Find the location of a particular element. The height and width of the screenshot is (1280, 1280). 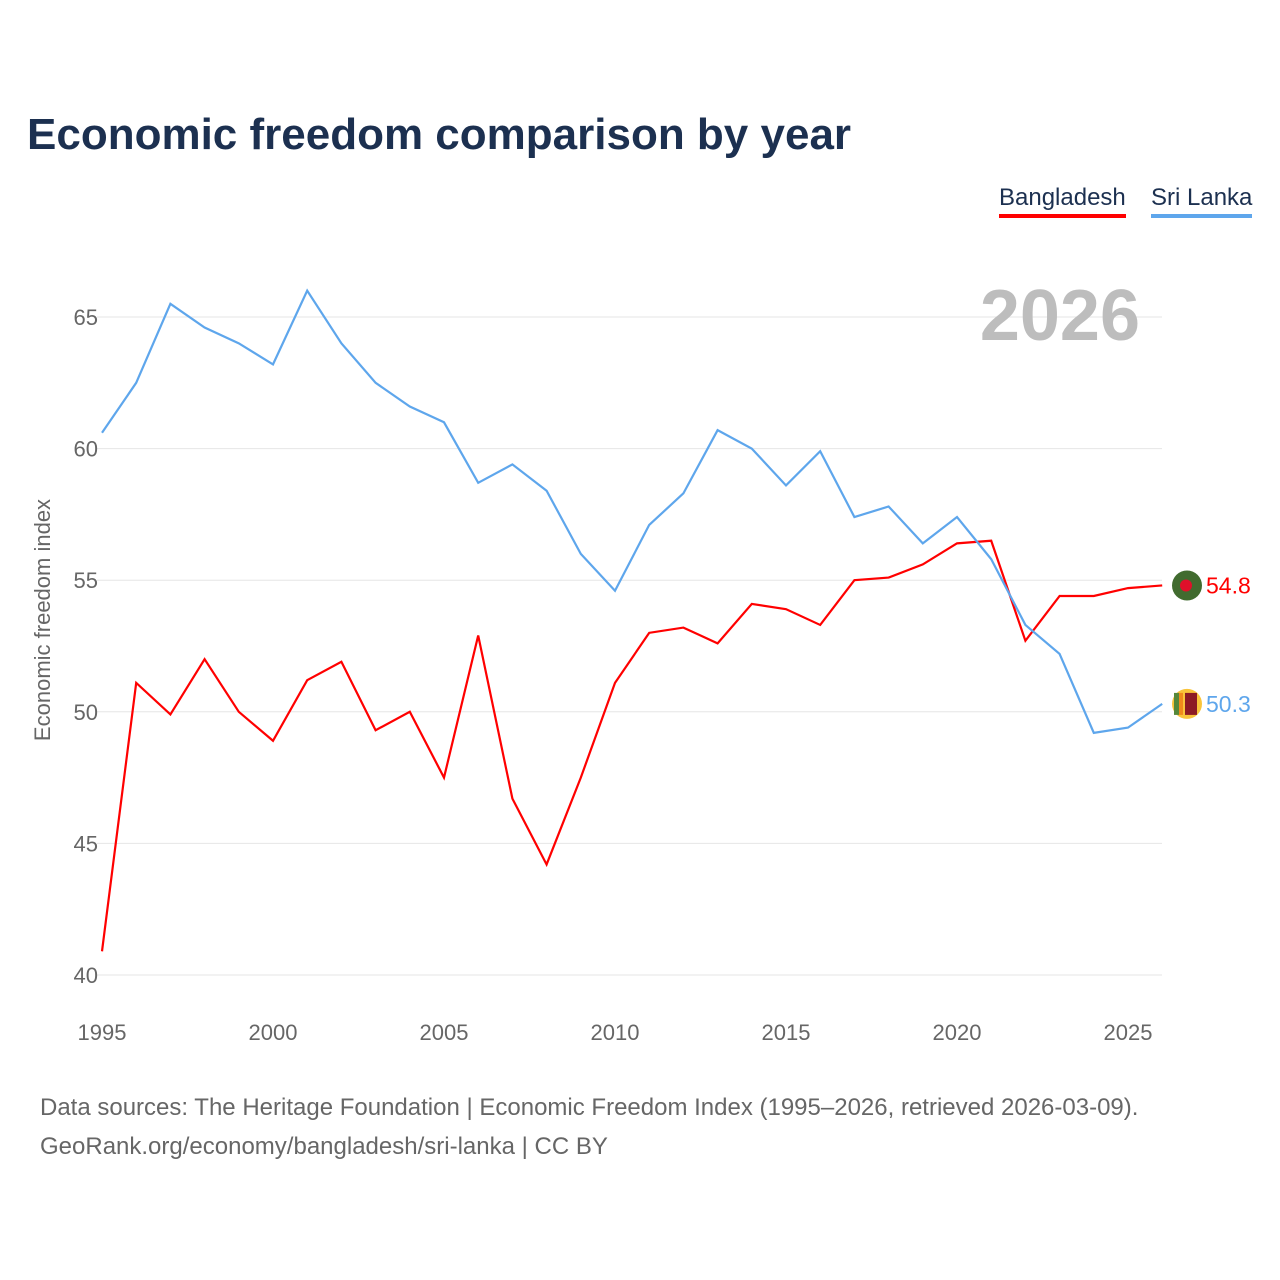

y-tick-label: 65 is located at coordinates (86, 317).